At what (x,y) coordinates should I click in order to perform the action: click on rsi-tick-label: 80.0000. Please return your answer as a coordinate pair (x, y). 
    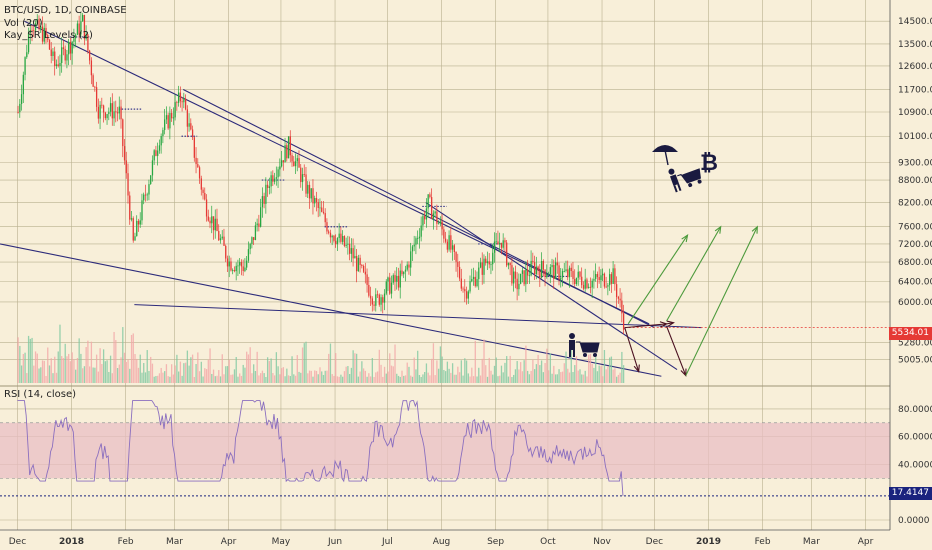
    Looking at the image, I should click on (915, 410).